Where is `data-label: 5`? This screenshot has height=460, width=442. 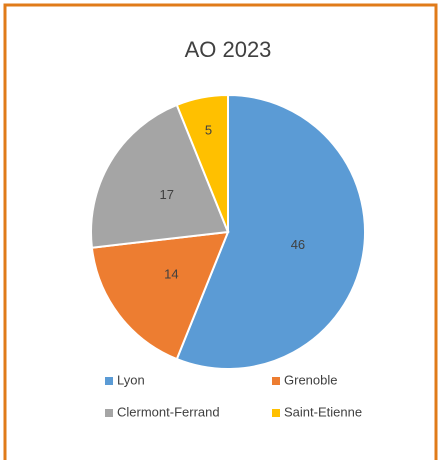 data-label: 5 is located at coordinates (208, 130).